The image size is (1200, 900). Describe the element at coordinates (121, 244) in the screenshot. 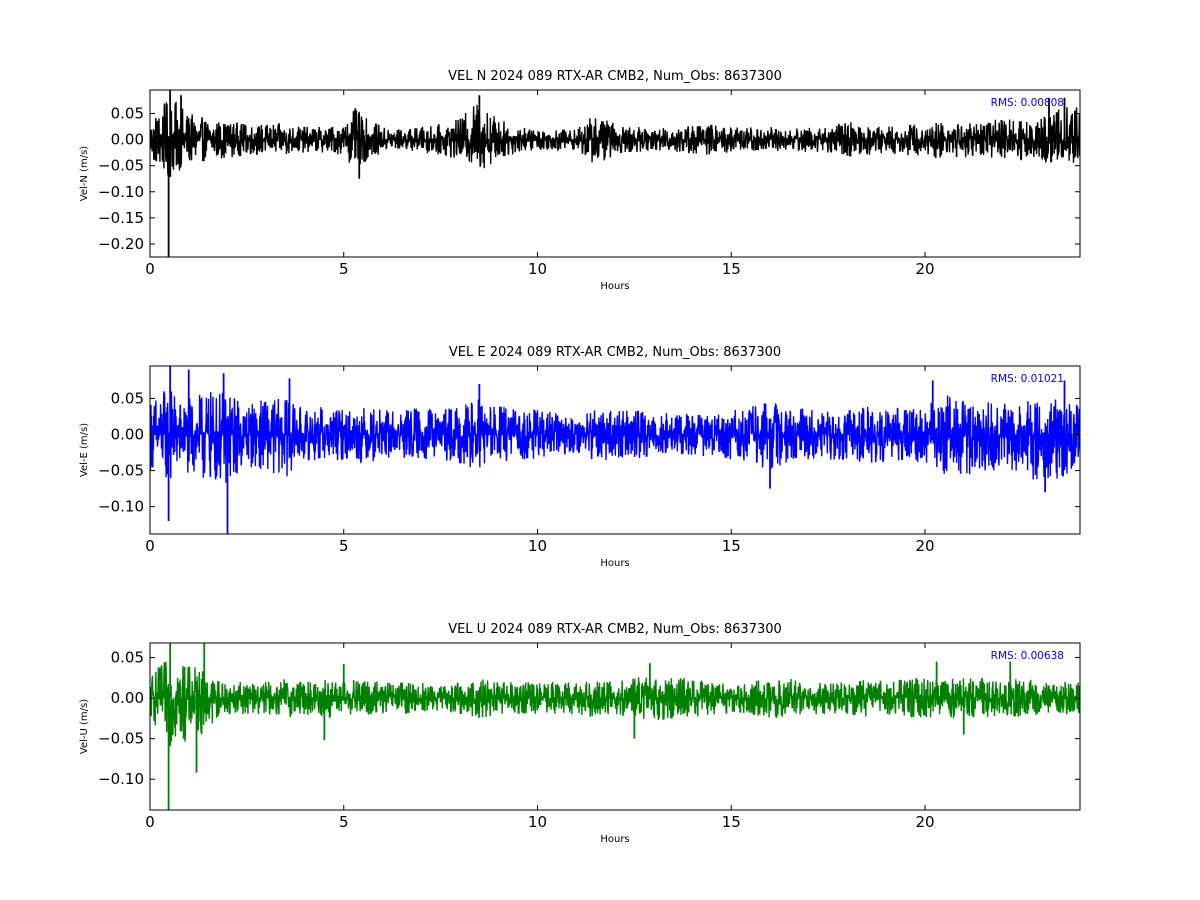

I see `y-tick-label: −0.20` at that location.